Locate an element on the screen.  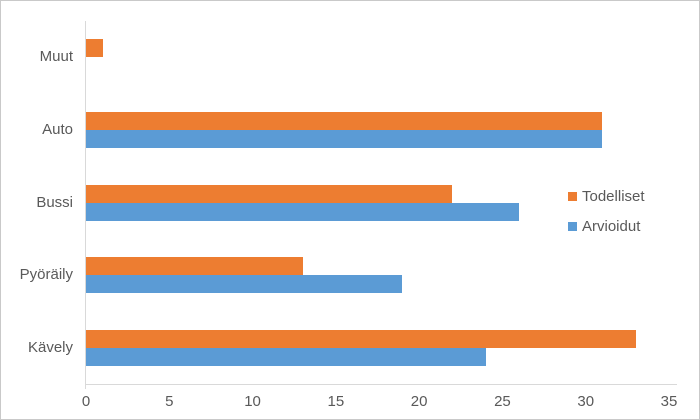
legend-swatch-todelliset-icon is located at coordinates (572, 196).